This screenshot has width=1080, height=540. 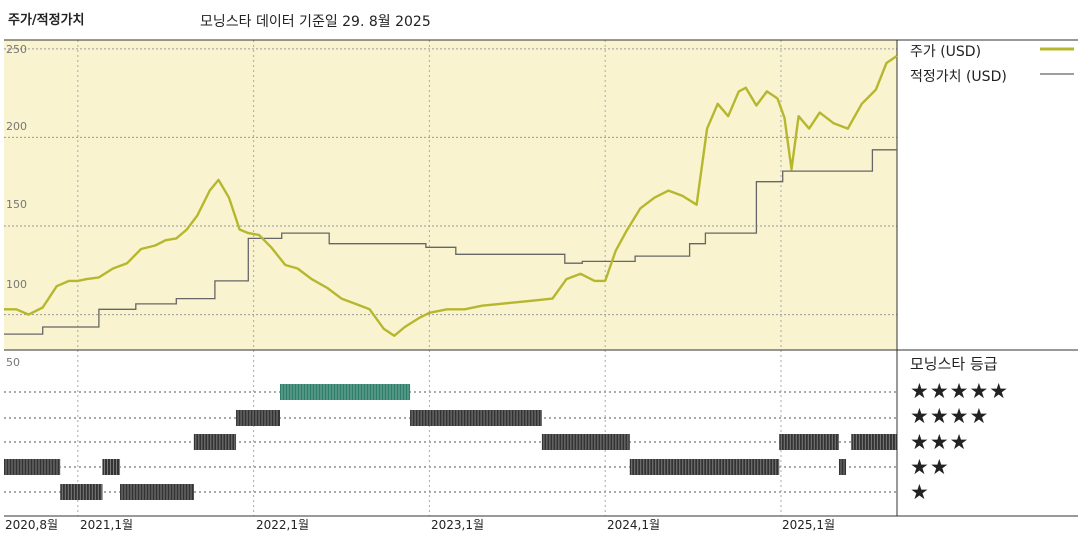 What do you see at coordinates (46, 20) in the screenshot?
I see `chart-title: 주가/적정가치` at bounding box center [46, 20].